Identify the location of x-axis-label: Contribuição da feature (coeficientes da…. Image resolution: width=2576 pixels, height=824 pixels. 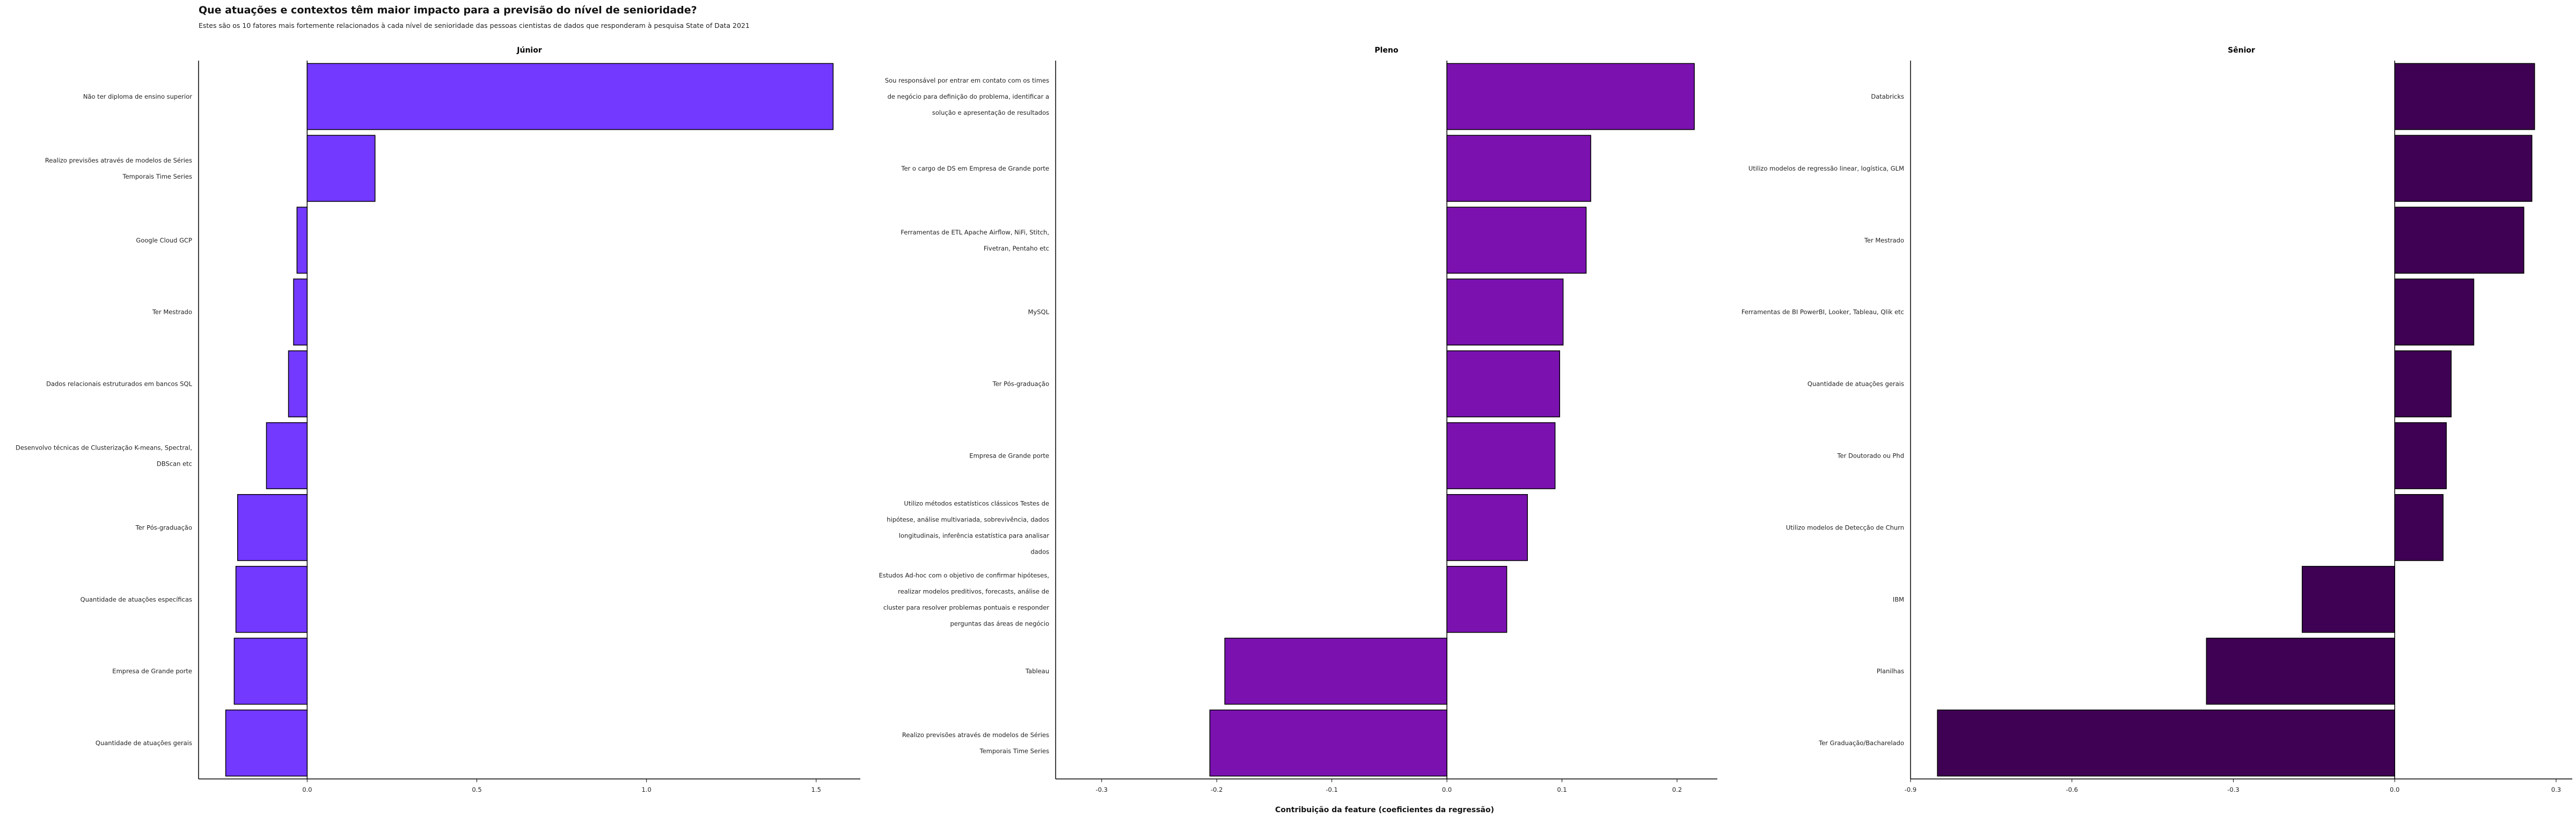
(1385, 810).